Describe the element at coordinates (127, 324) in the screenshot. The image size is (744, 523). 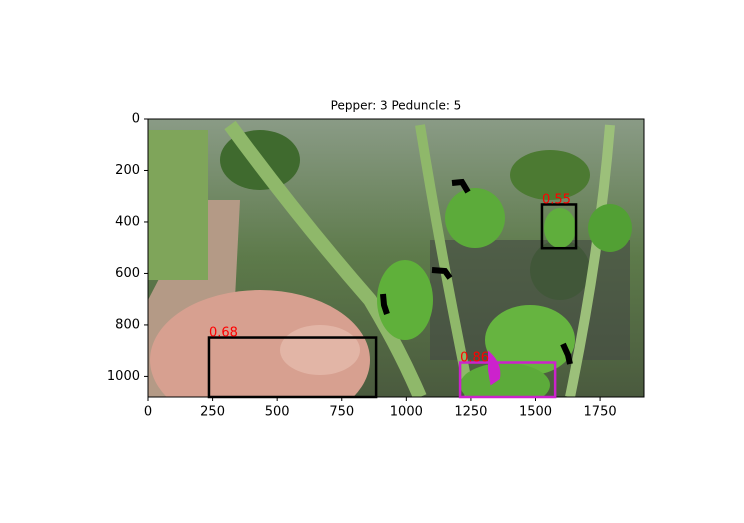
I see `y-tick-label: 800` at that location.